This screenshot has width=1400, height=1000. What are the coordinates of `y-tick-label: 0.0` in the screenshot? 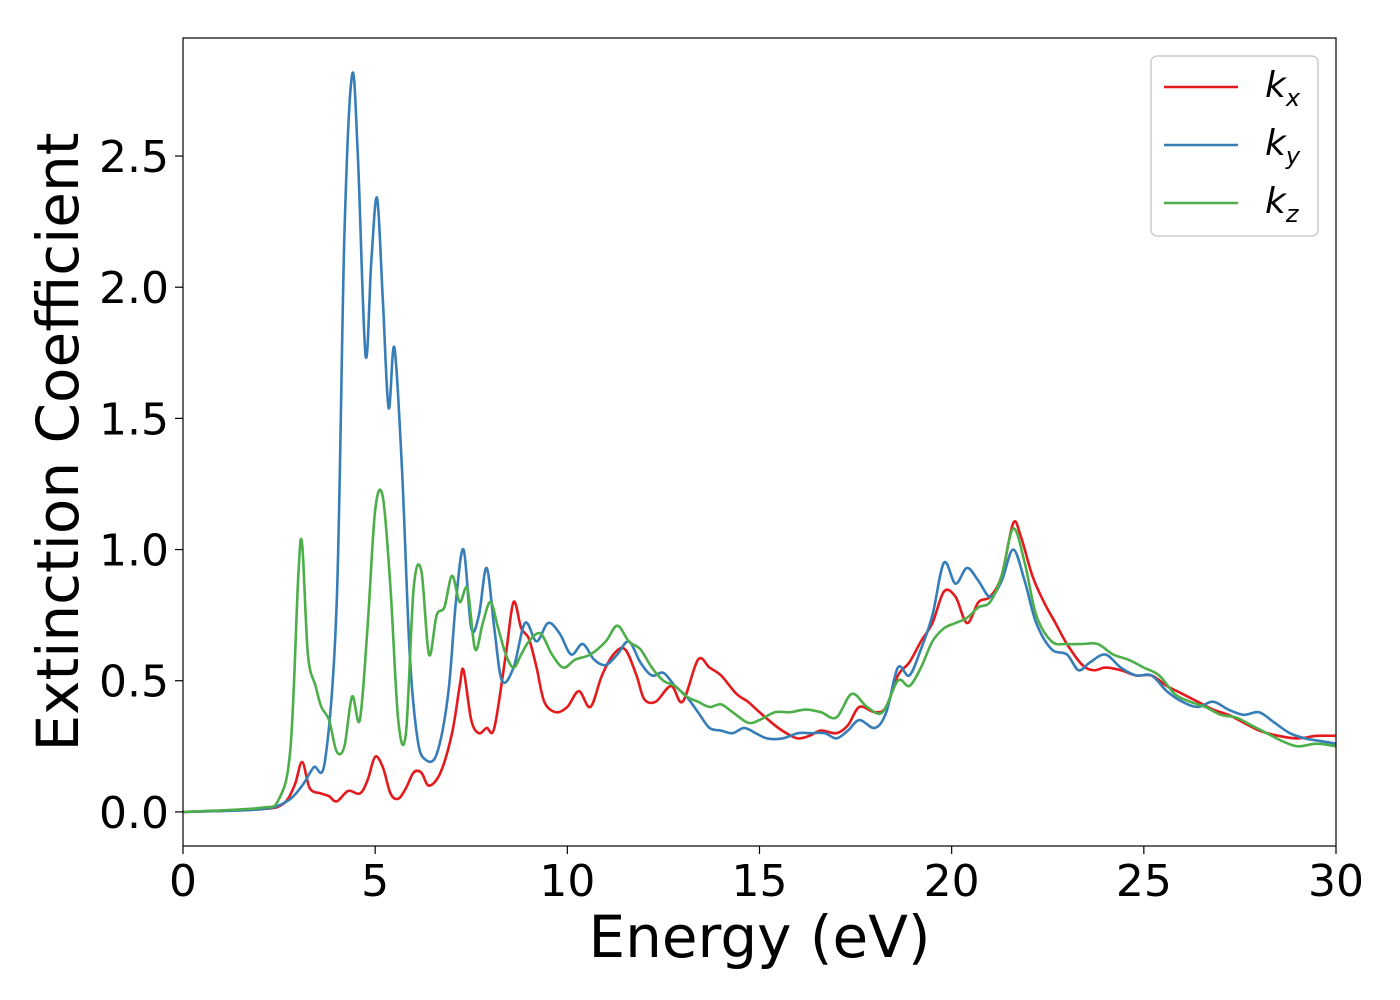 It's located at (134, 813).